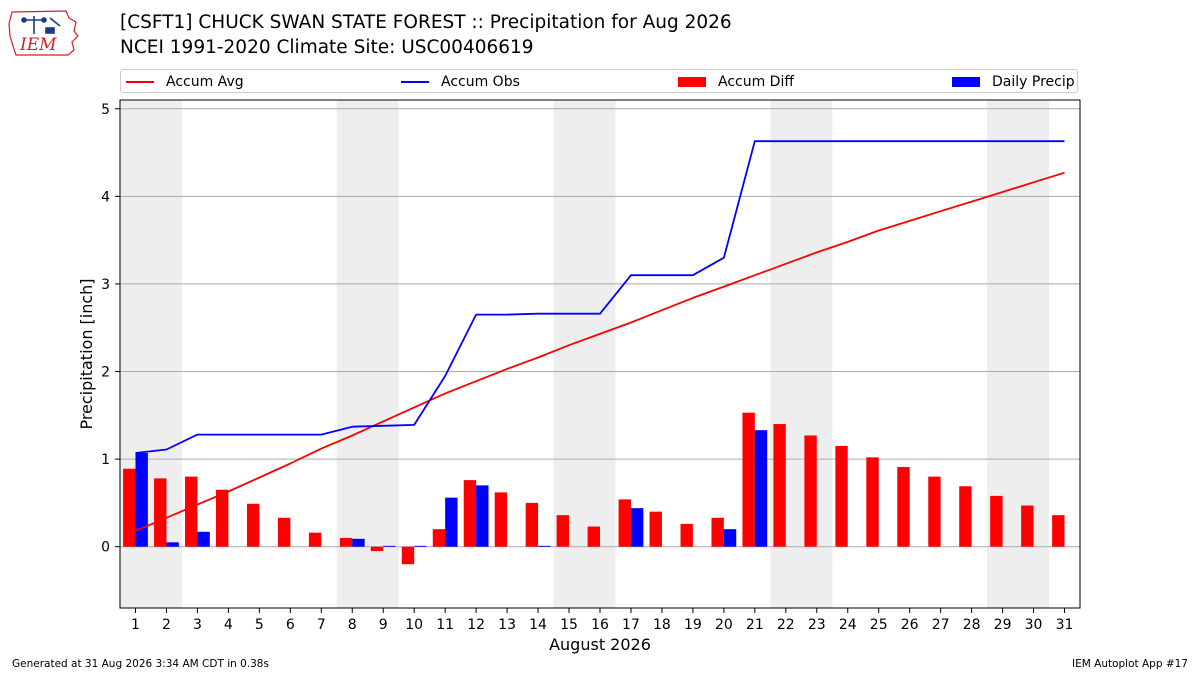 Image resolution: width=1200 pixels, height=675 pixels. I want to click on legend-swatch-accum-avg, so click(140, 82).